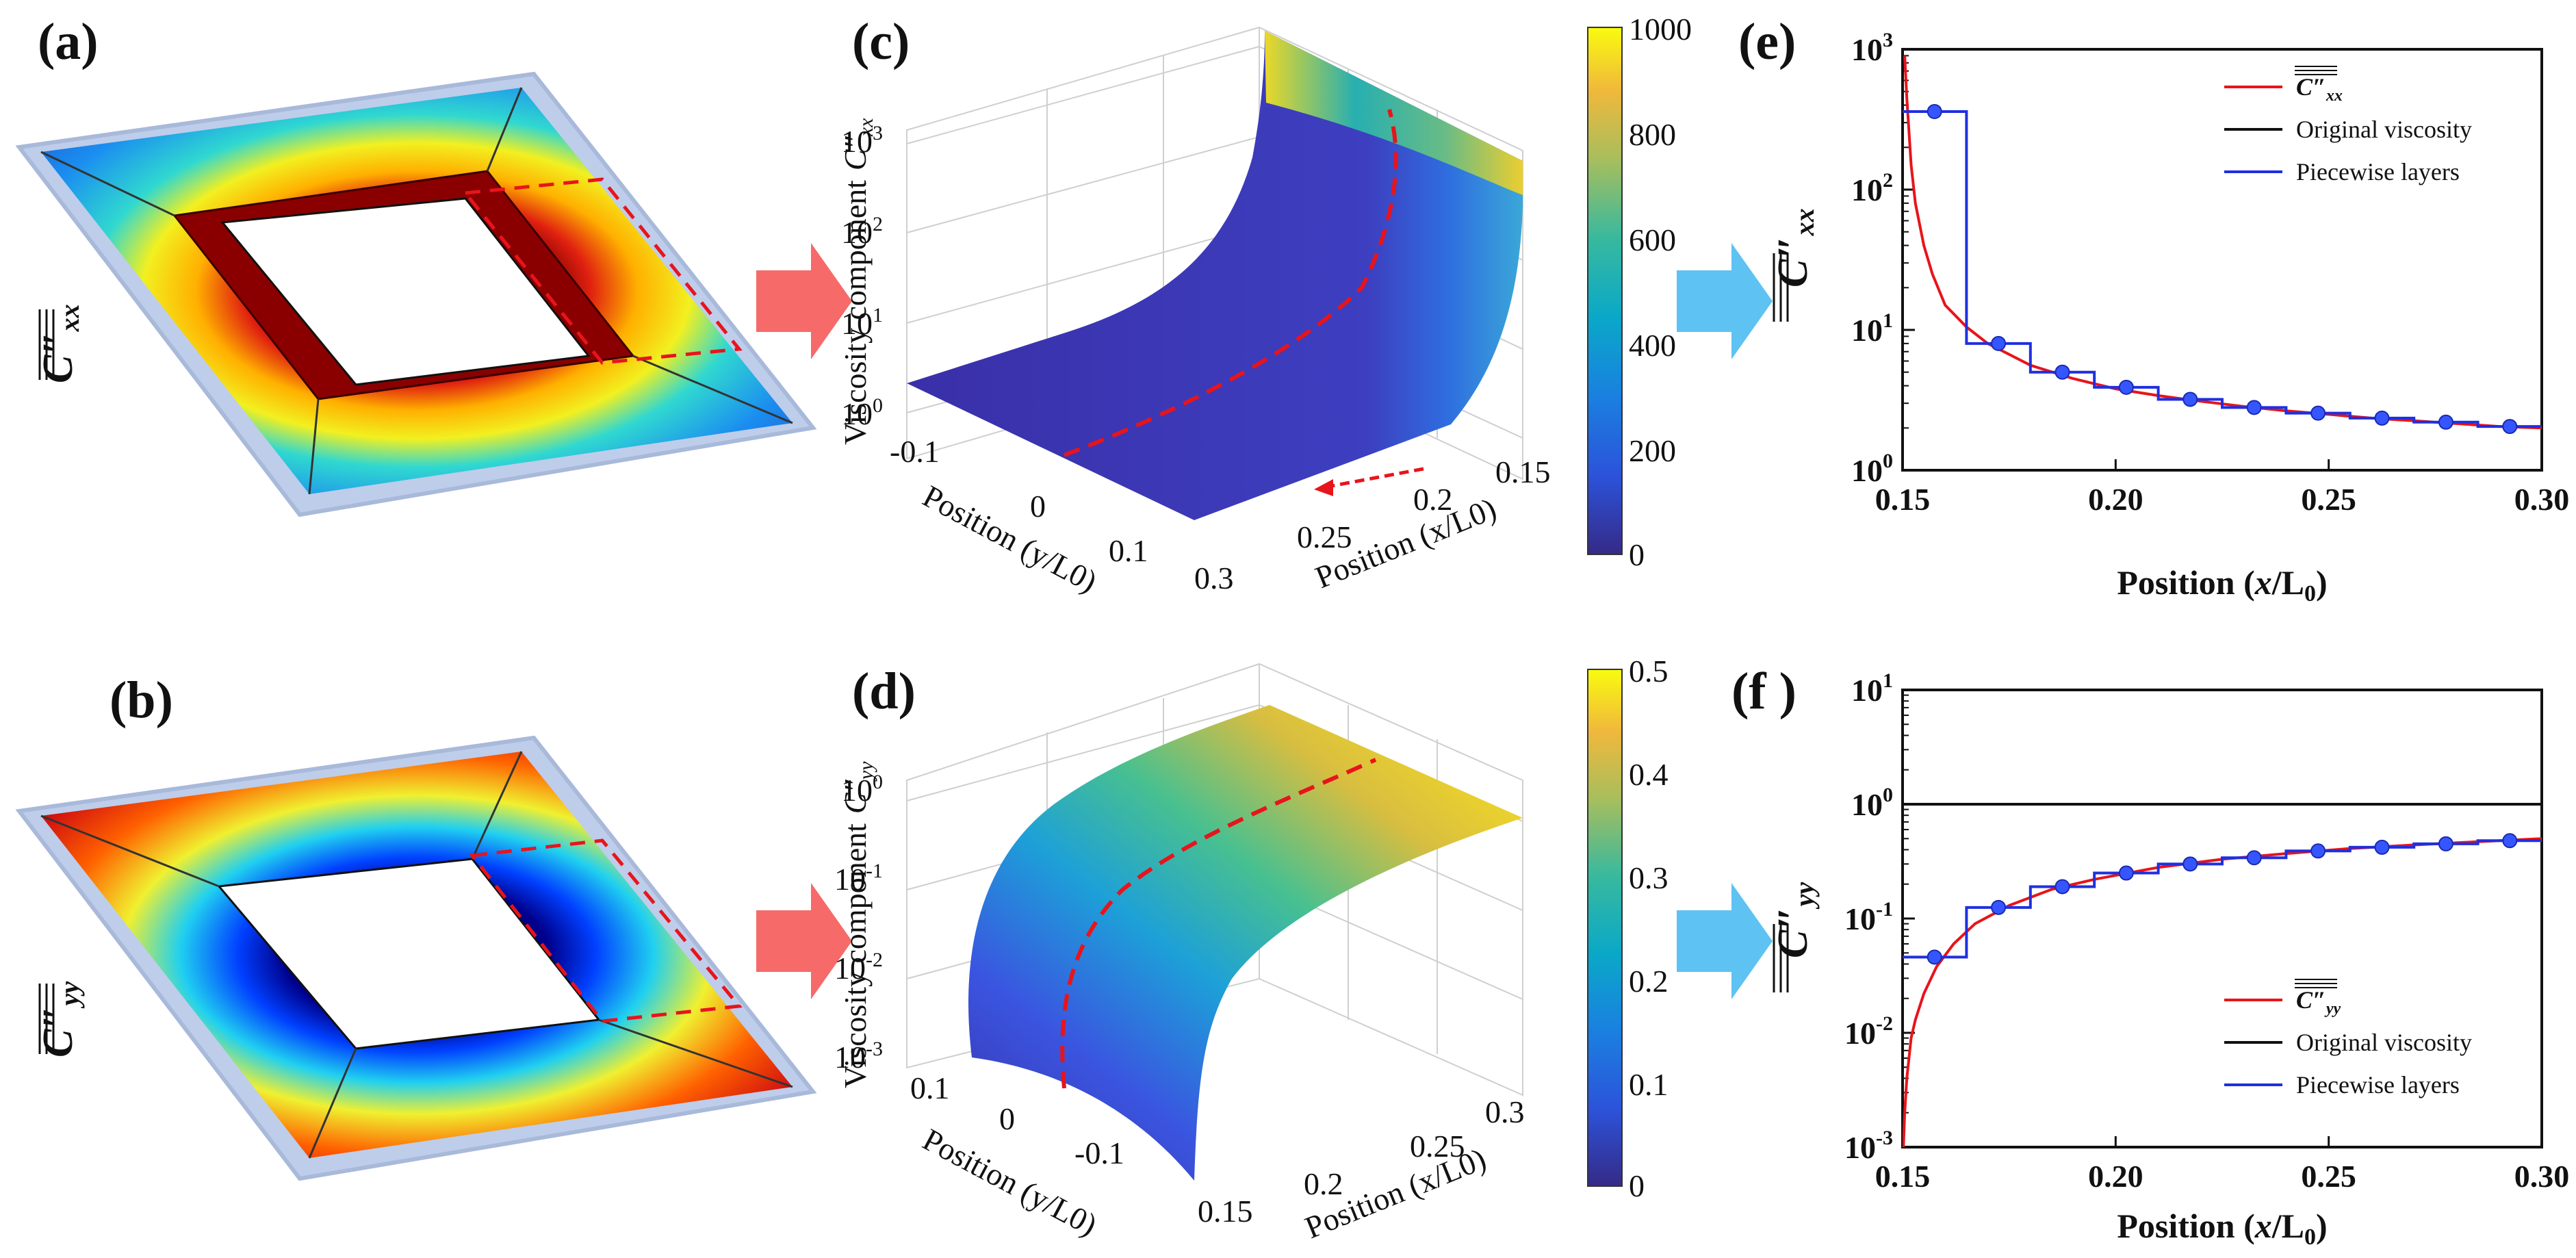  Describe the element at coordinates (858, 967) in the screenshot. I see `panel-d-ztick-1: 10⁻²` at that location.